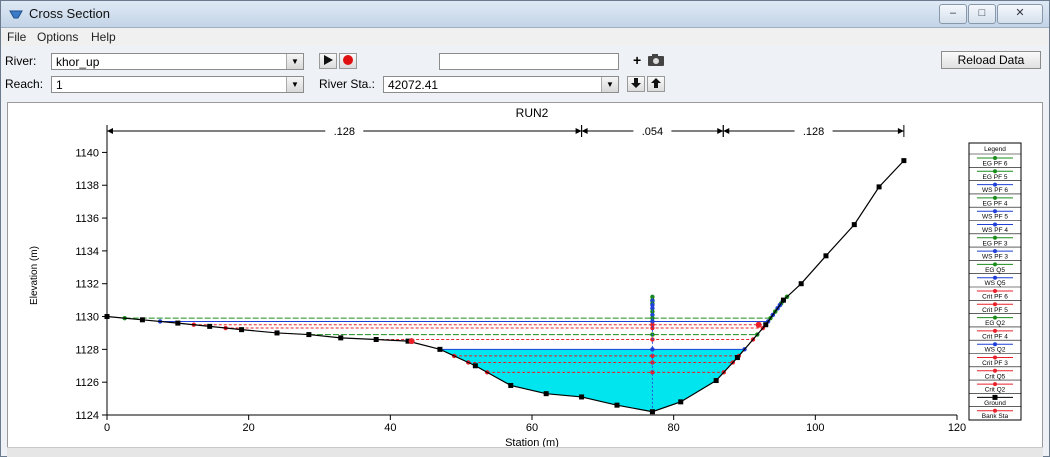 The height and width of the screenshot is (457, 1050). I want to click on legend-item-label: Crit PF 6, so click(995, 297).